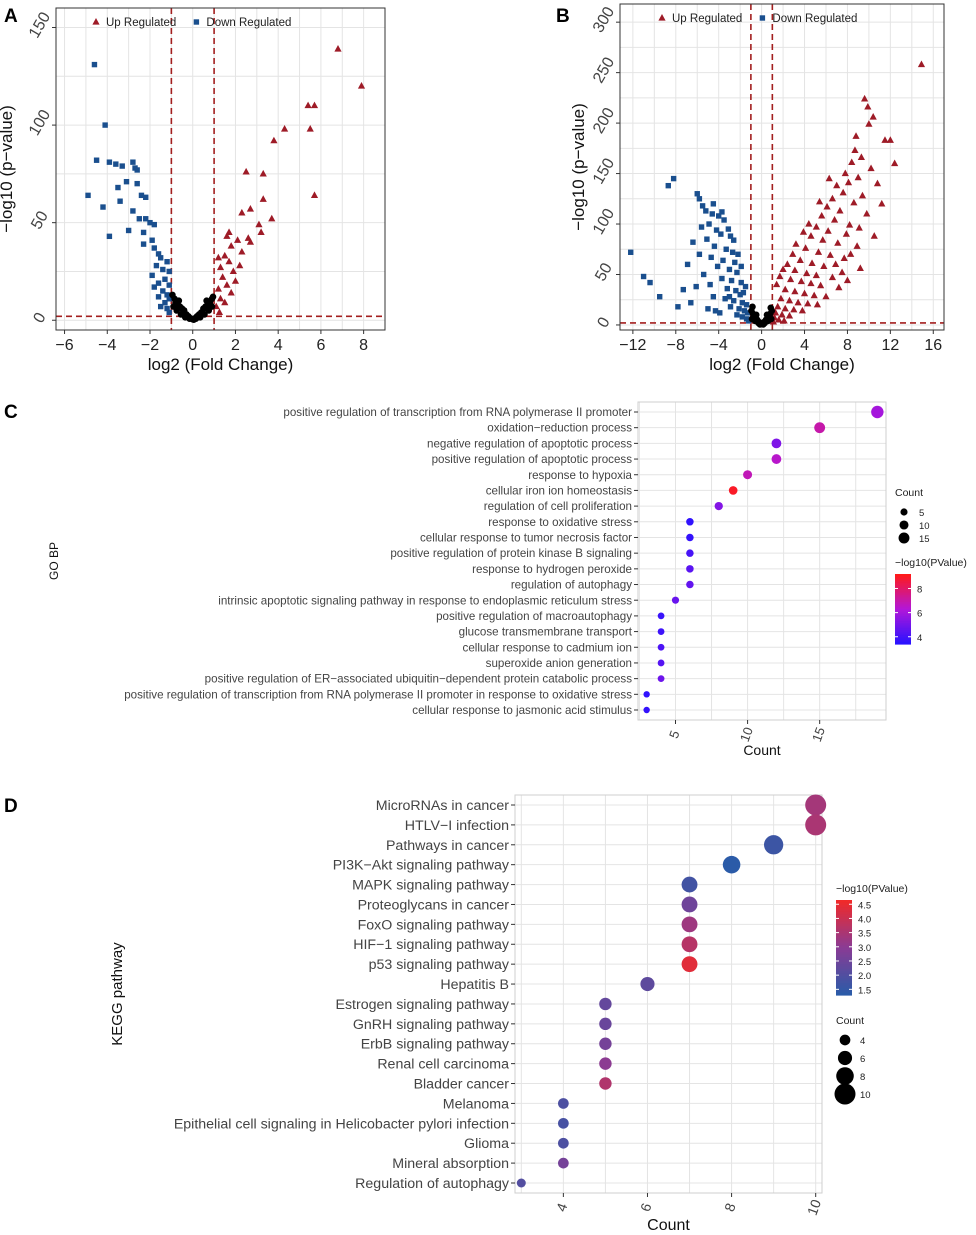 The width and height of the screenshot is (976, 1235). I want to click on x-tick-label: 10, so click(814, 1207).